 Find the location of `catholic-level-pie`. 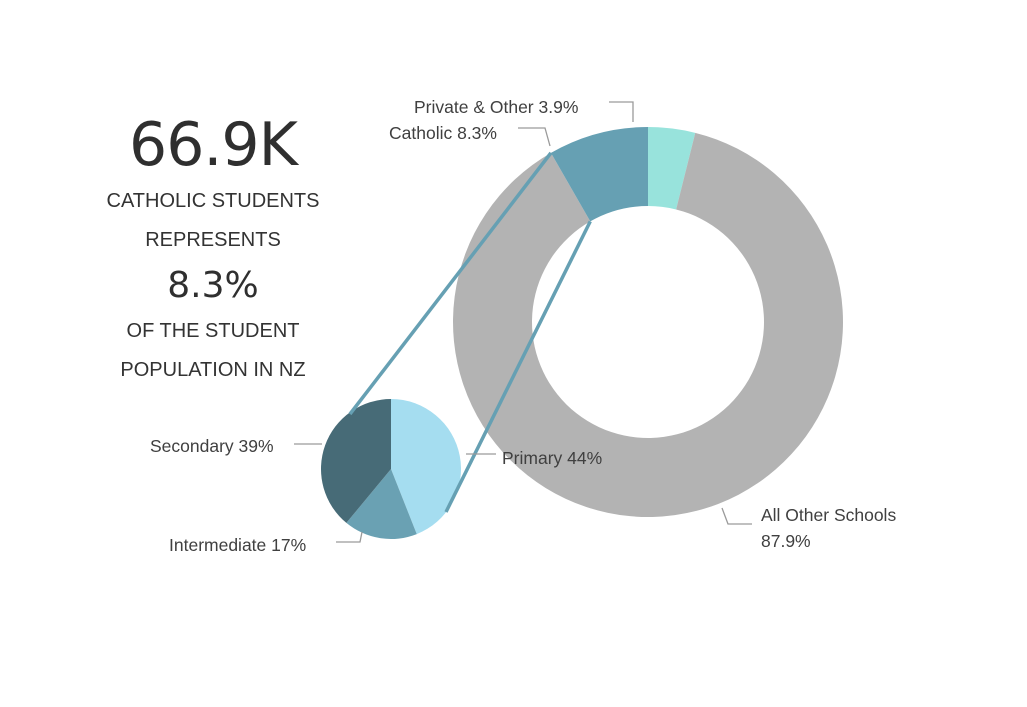

catholic-level-pie is located at coordinates (391, 469).